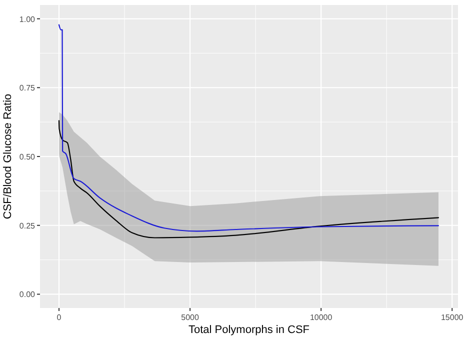 The width and height of the screenshot is (474, 338). Describe the element at coordinates (249, 330) in the screenshot. I see `x-axis-title: Total Polymorphs in CSF` at that location.